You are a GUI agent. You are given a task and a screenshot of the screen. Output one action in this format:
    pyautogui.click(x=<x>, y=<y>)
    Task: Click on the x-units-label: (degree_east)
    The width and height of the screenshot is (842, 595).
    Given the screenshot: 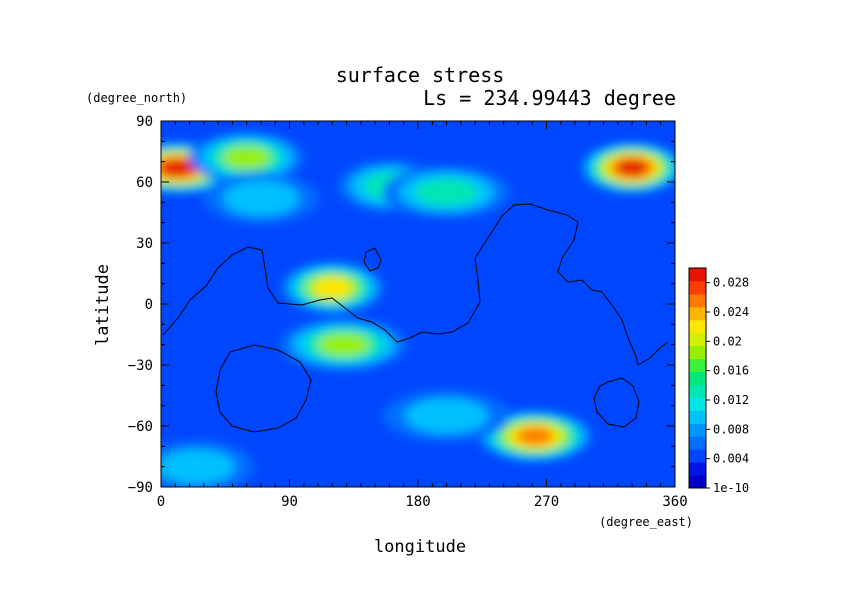 What is the action you would take?
    pyautogui.click(x=646, y=522)
    